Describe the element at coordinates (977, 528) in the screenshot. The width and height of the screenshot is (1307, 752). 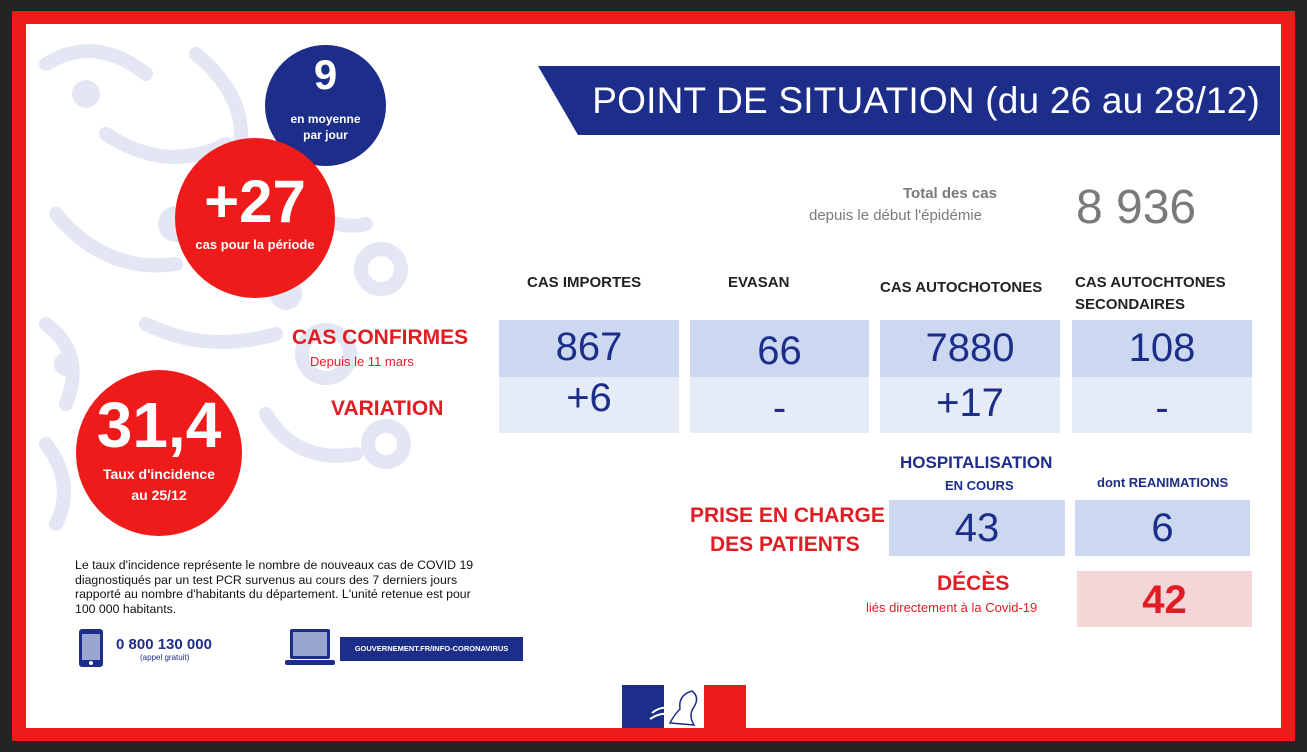
I see `hospitalisation-cell: 43` at that location.